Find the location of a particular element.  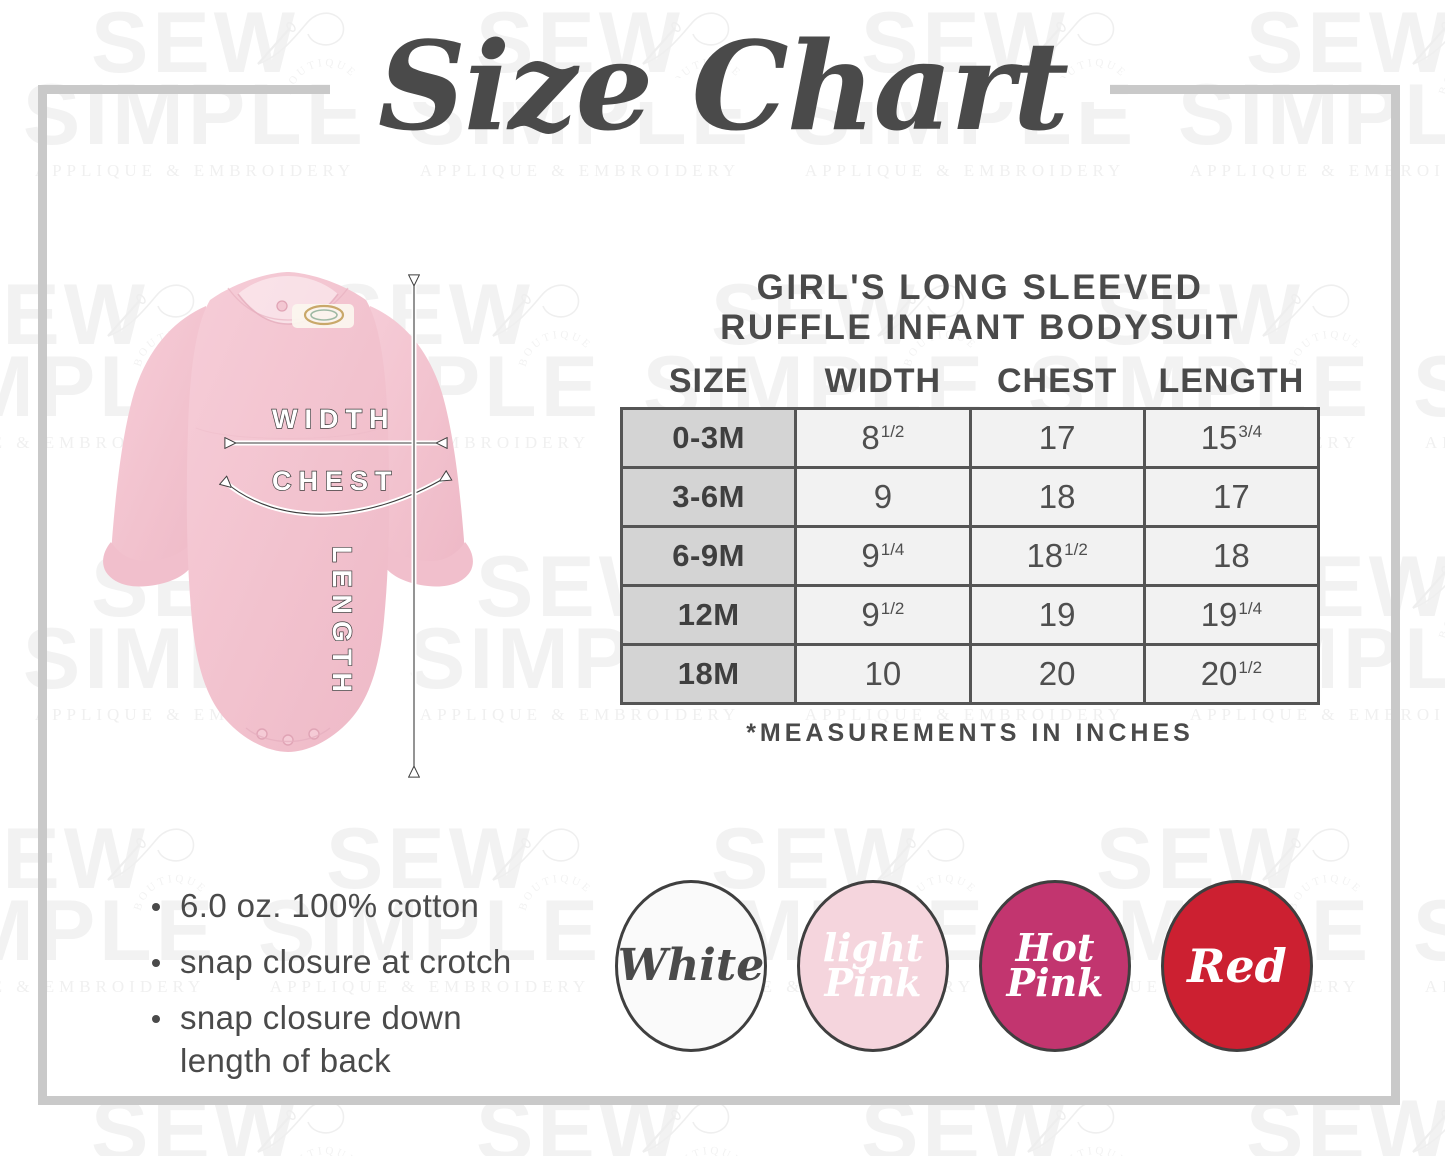

table-row: 6-9M 91/4 181/2 18 is located at coordinates (970, 555).